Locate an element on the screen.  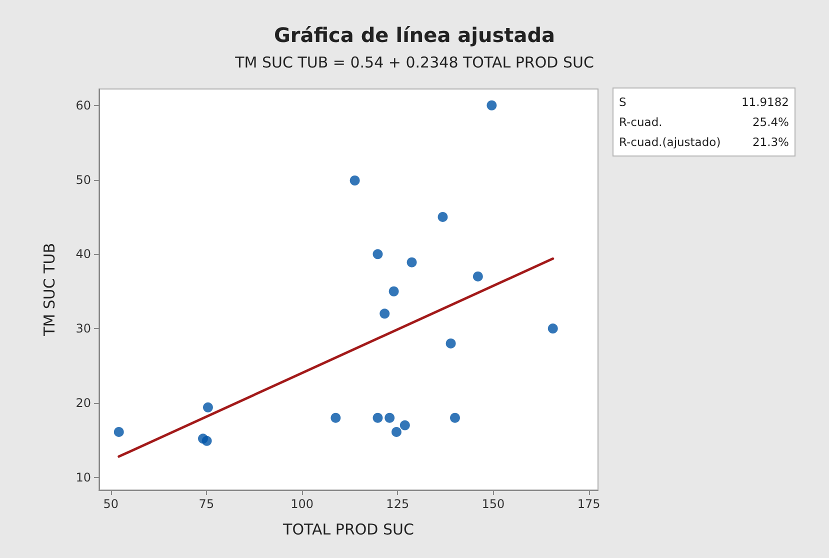
chart-title: Gráfica de línea ajustada is located at coordinates (415, 35).